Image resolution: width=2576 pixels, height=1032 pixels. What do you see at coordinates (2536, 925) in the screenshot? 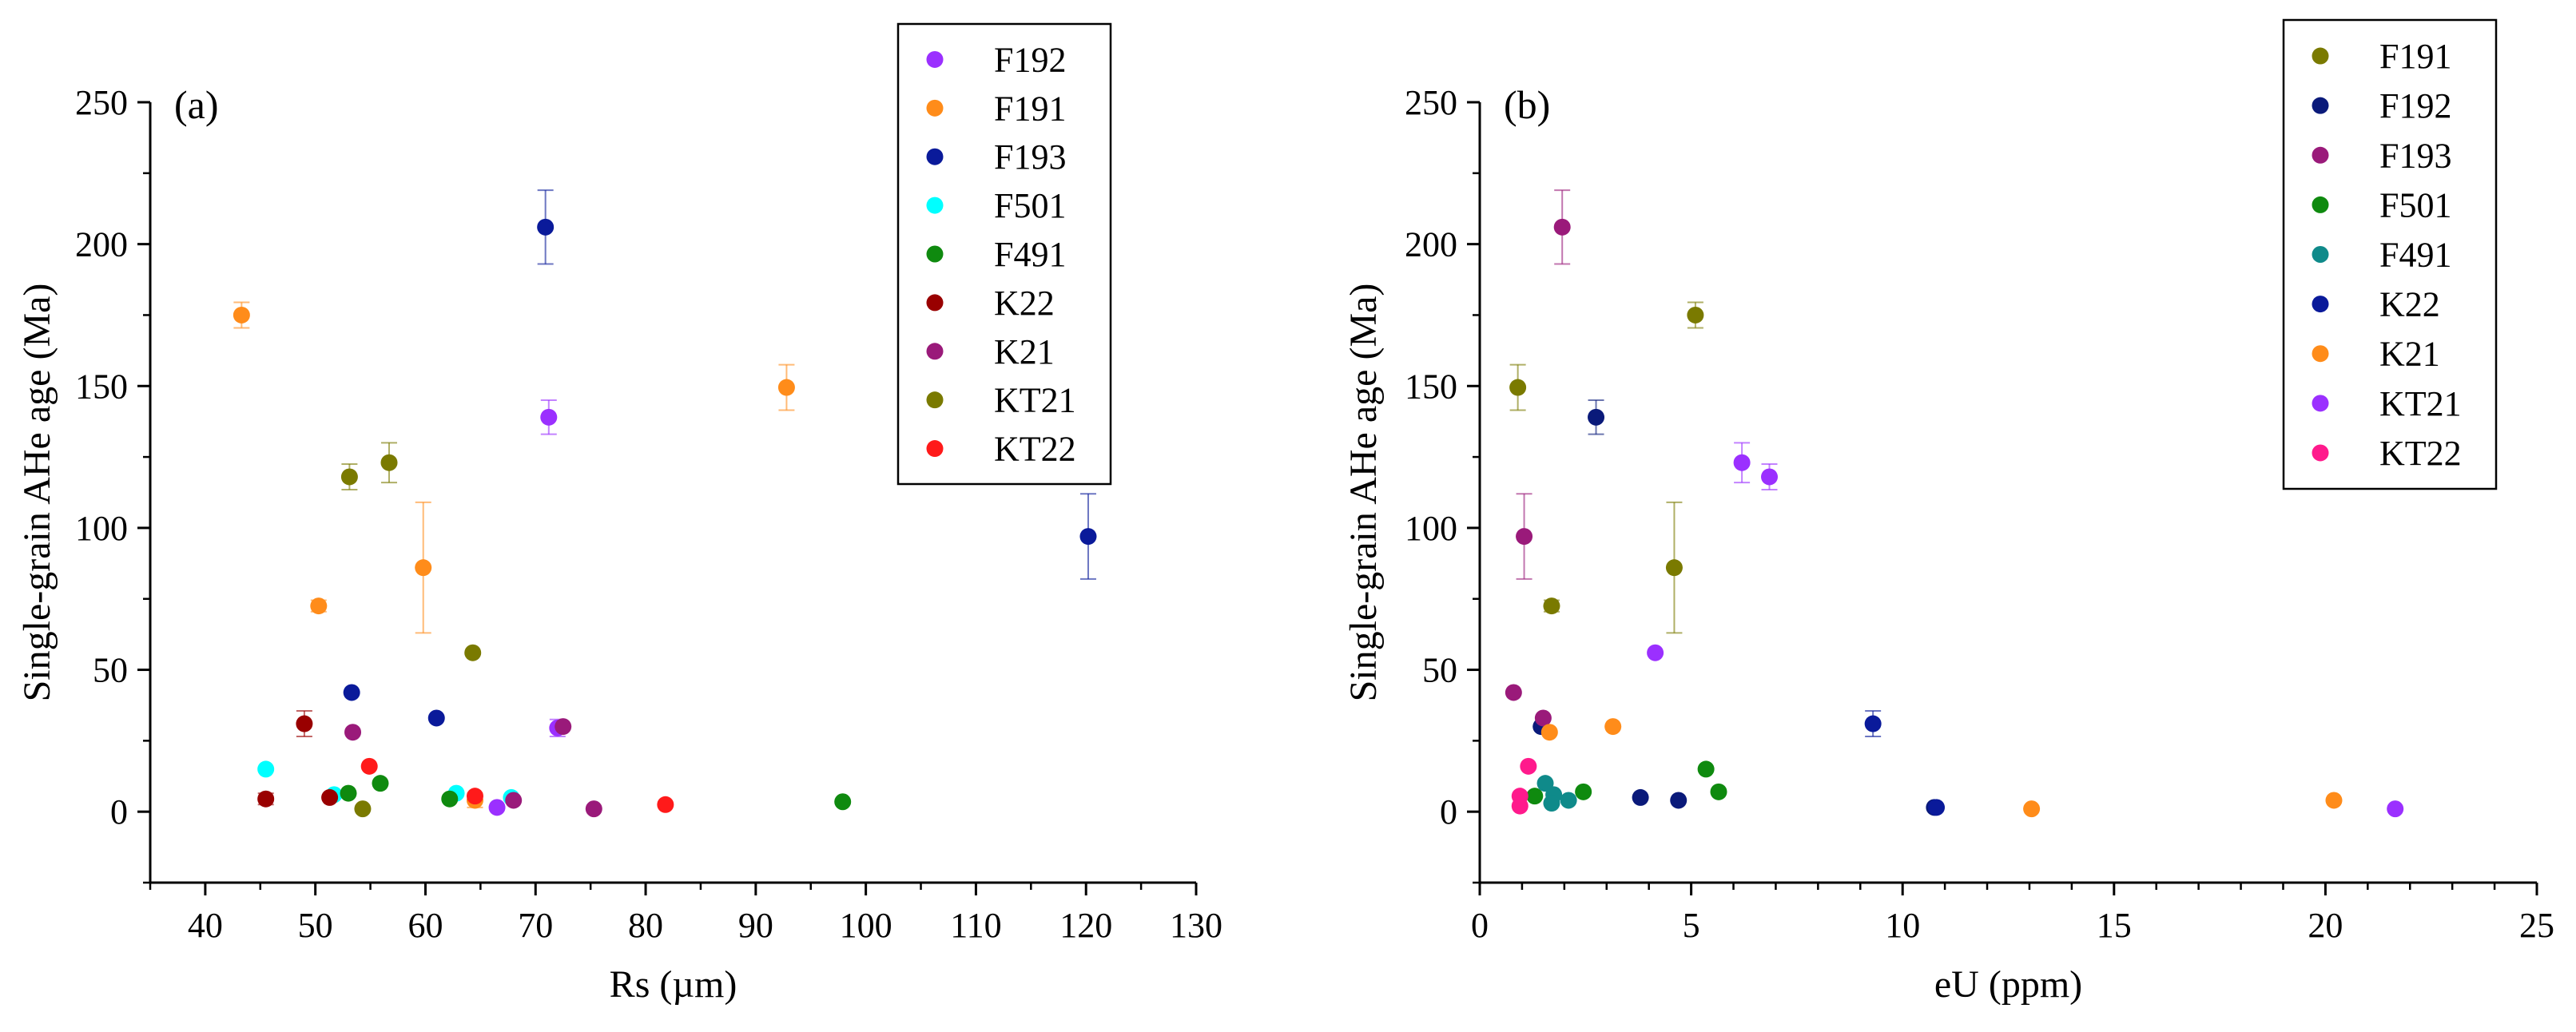
I see `x-tick-label: 25` at bounding box center [2536, 925].